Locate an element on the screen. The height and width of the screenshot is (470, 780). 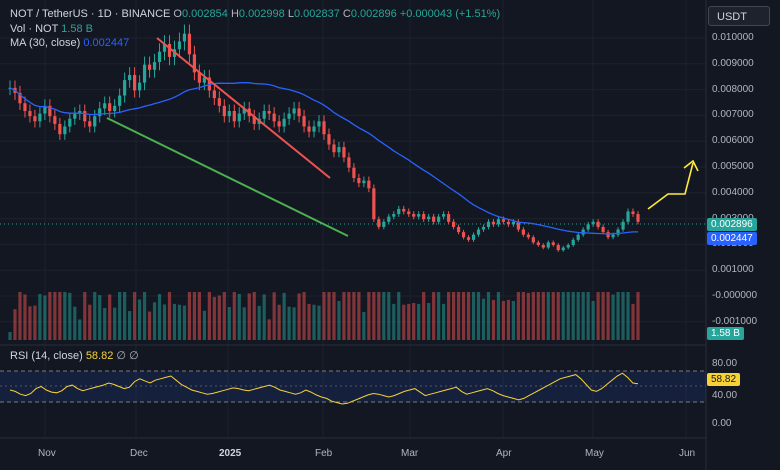
change-value: +0.000043 (+1.51%) is located at coordinates (450, 14).